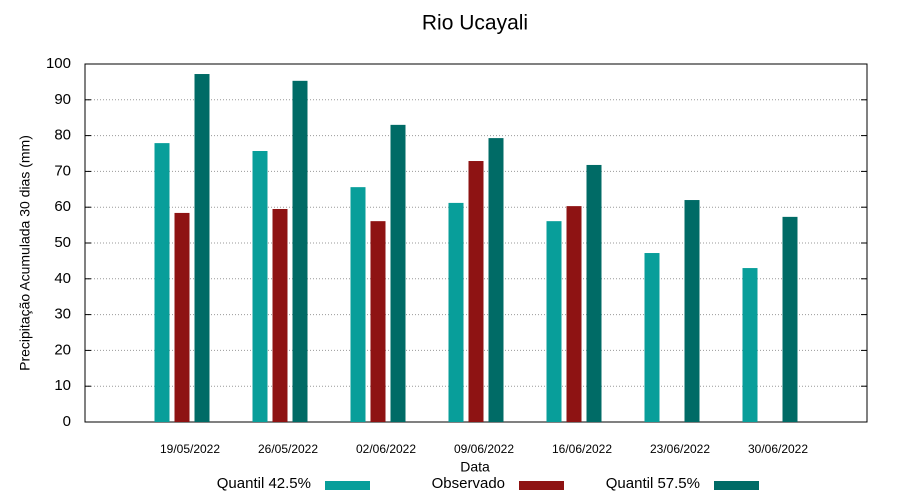 This screenshot has height=500, width=900. Describe the element at coordinates (680, 449) in the screenshot. I see `x-tick-label: 23/06/2022` at that location.